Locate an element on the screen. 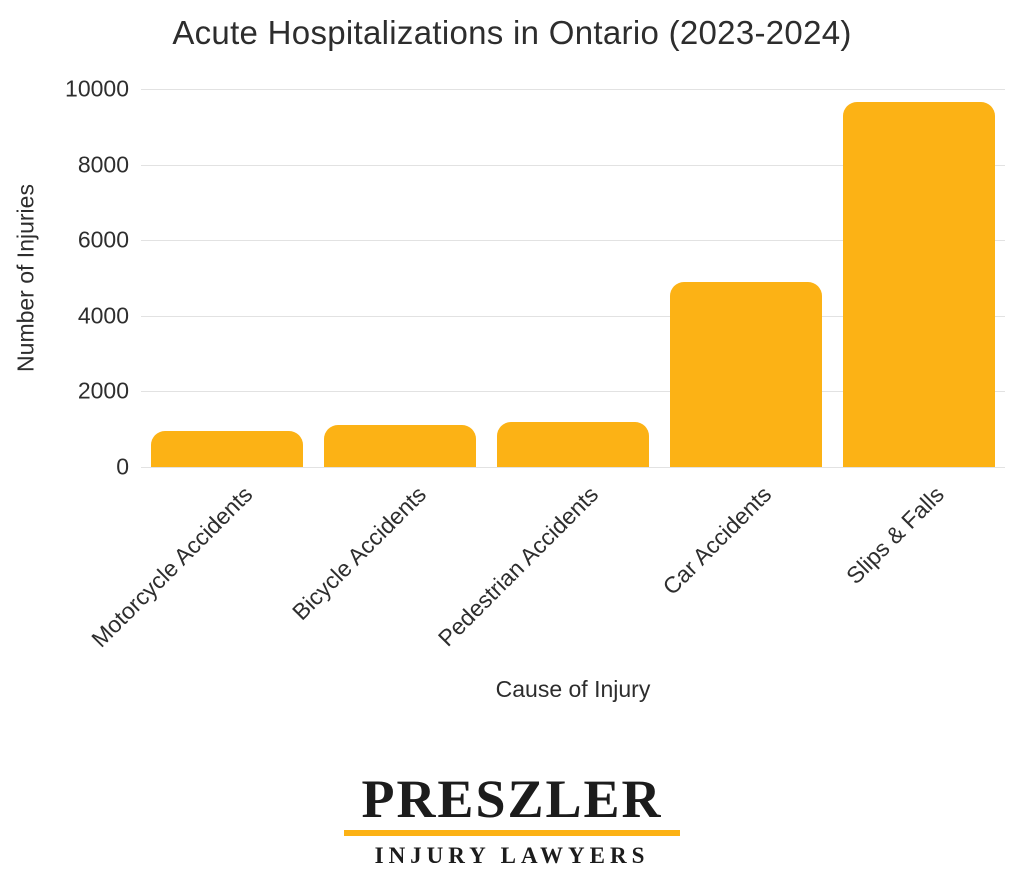 The width and height of the screenshot is (1024, 886). x-tick-label-bicycle-accidents: Bicycle Accidents is located at coordinates (358, 553).